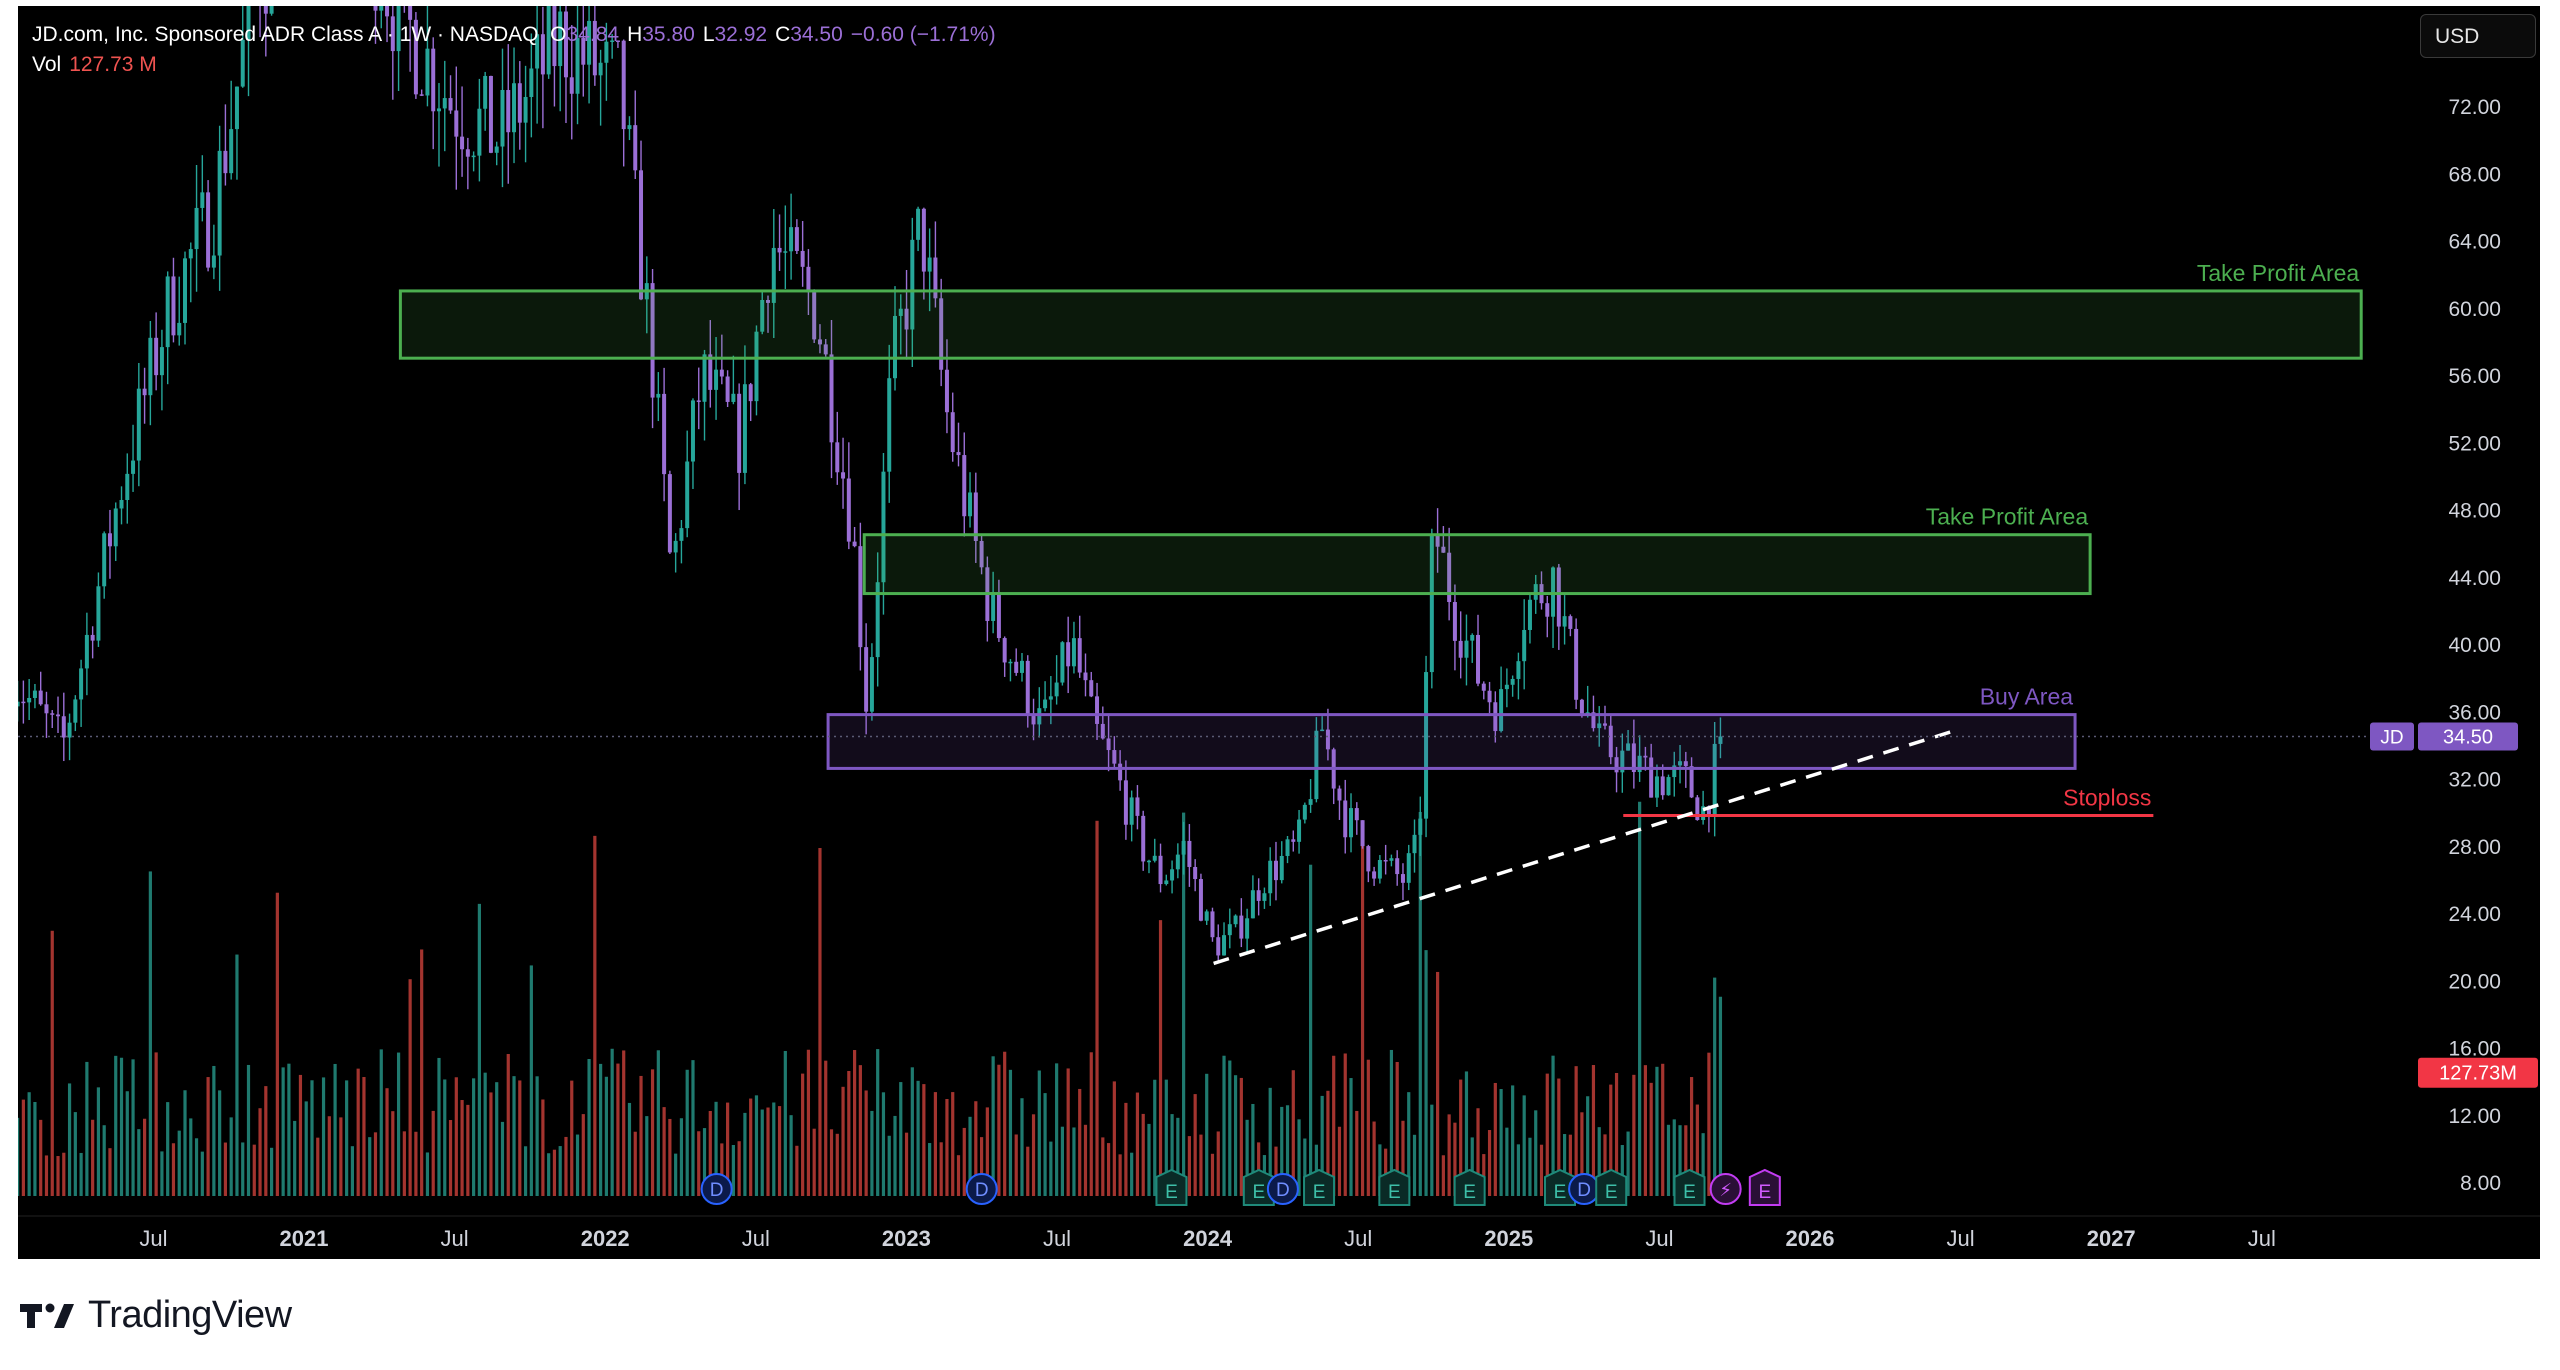  Describe the element at coordinates (2468, 737) in the screenshot. I see `last-price-tag-label: 34.50` at that location.